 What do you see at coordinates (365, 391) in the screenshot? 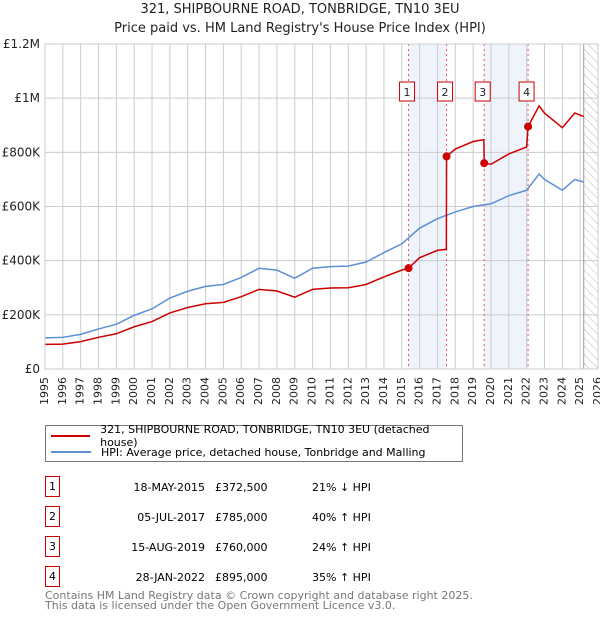
I see `x-tick-label: 2013` at bounding box center [365, 391].